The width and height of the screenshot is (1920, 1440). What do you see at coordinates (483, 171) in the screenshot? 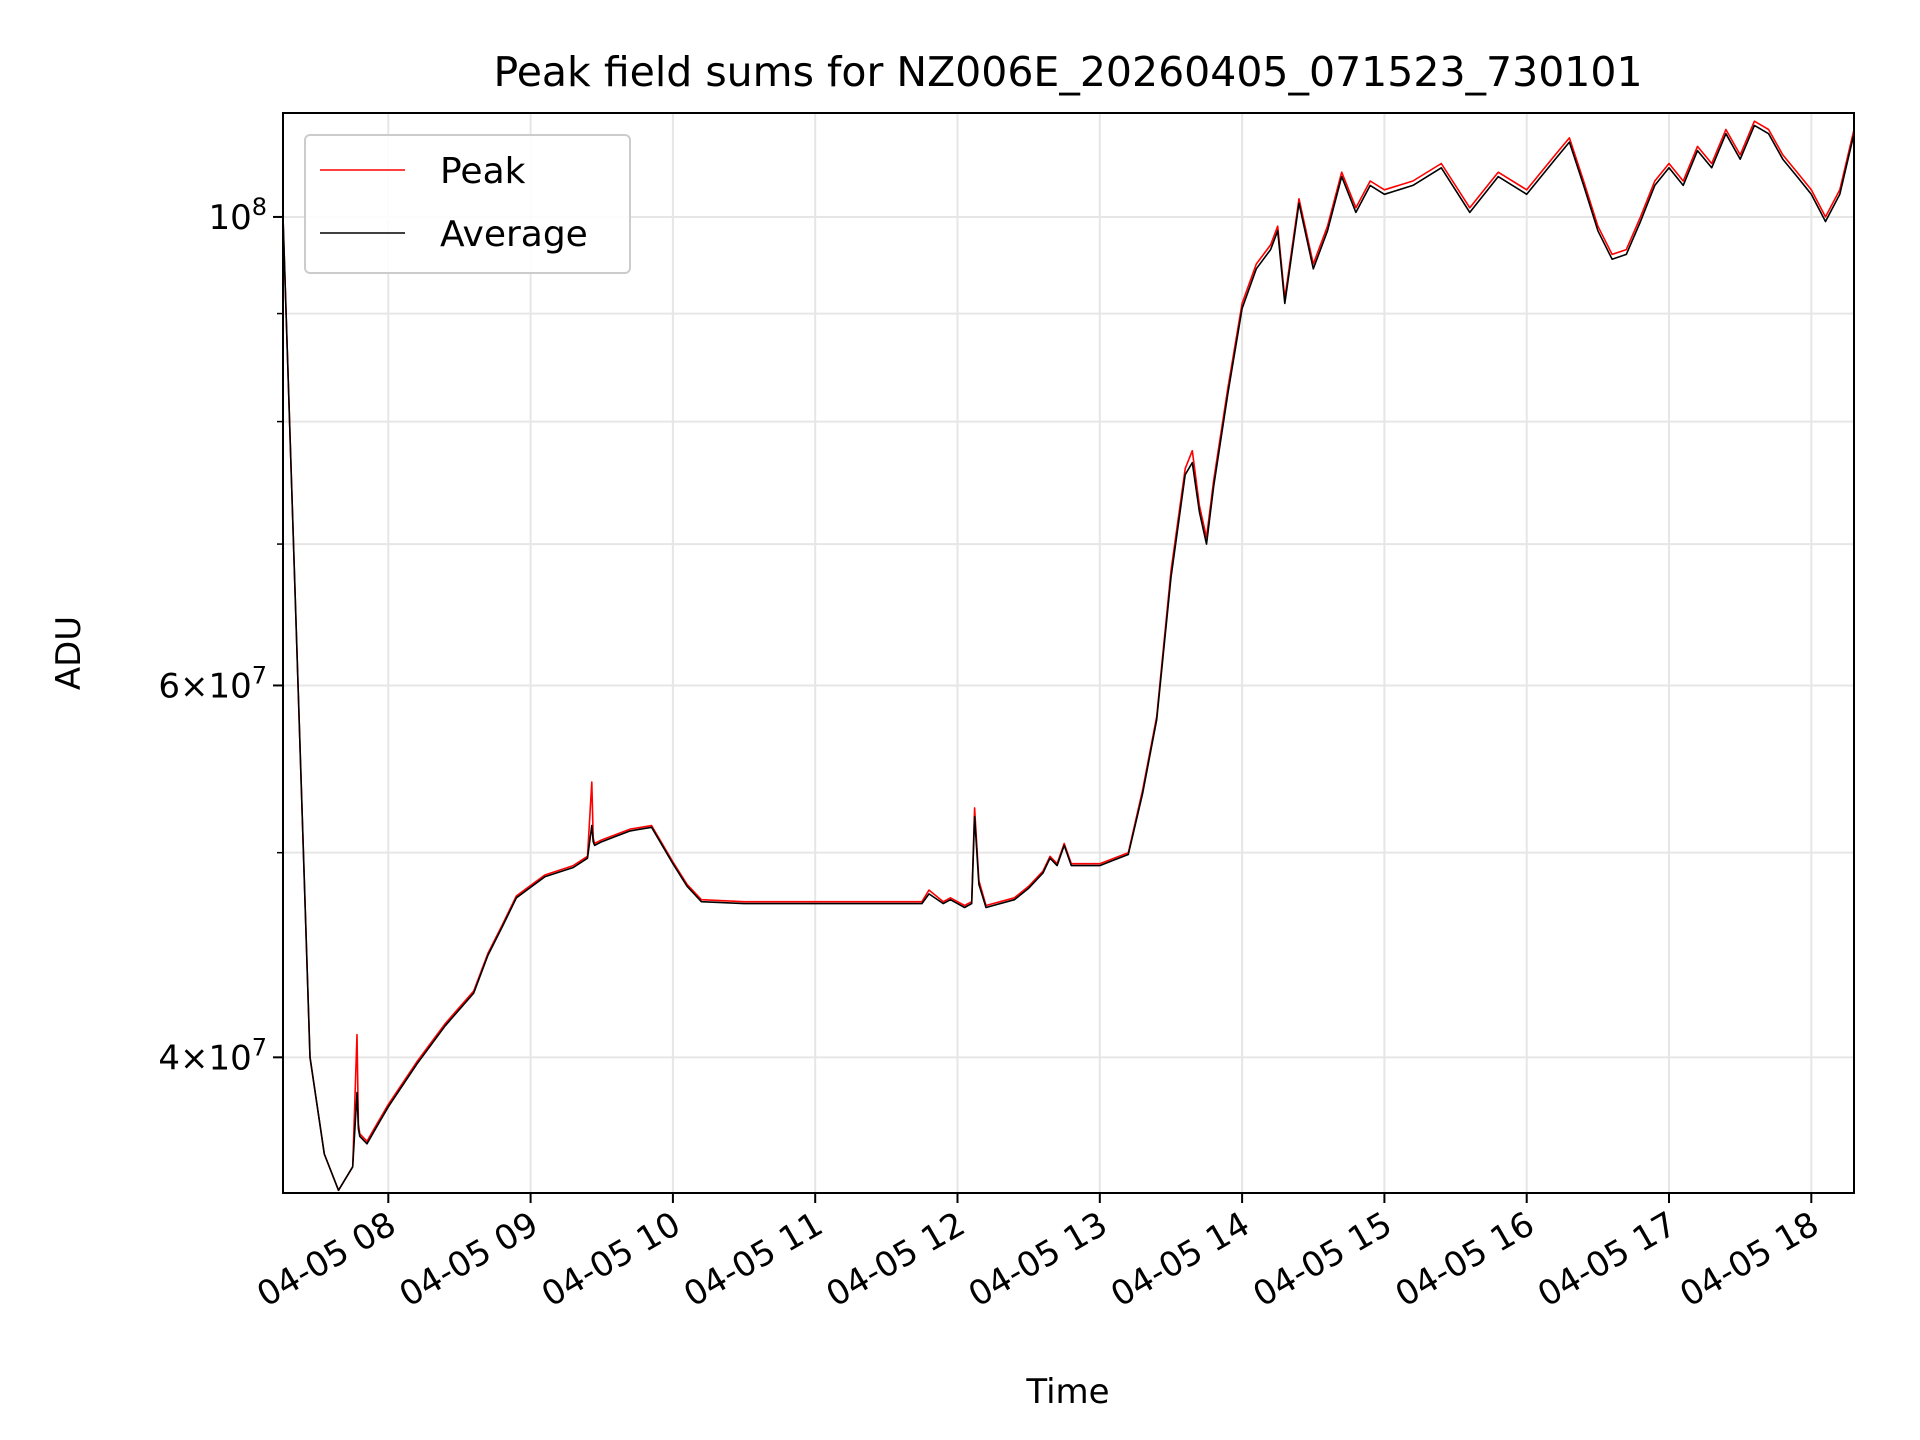
I see `legend-label-peak: Peak` at bounding box center [483, 171].